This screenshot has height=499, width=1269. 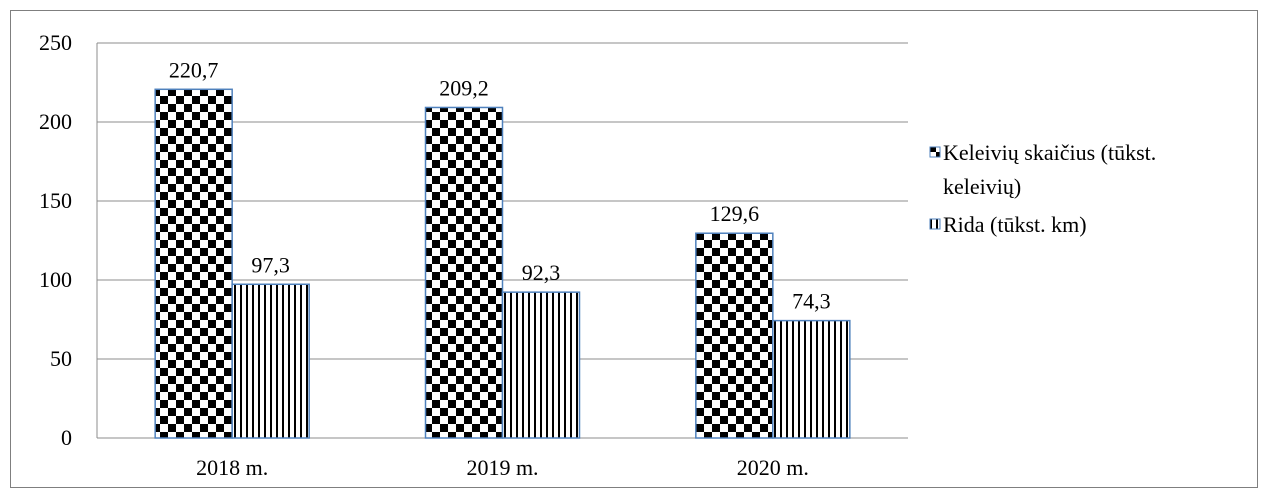 I want to click on y-tick-label: 200, so click(x=55, y=121).